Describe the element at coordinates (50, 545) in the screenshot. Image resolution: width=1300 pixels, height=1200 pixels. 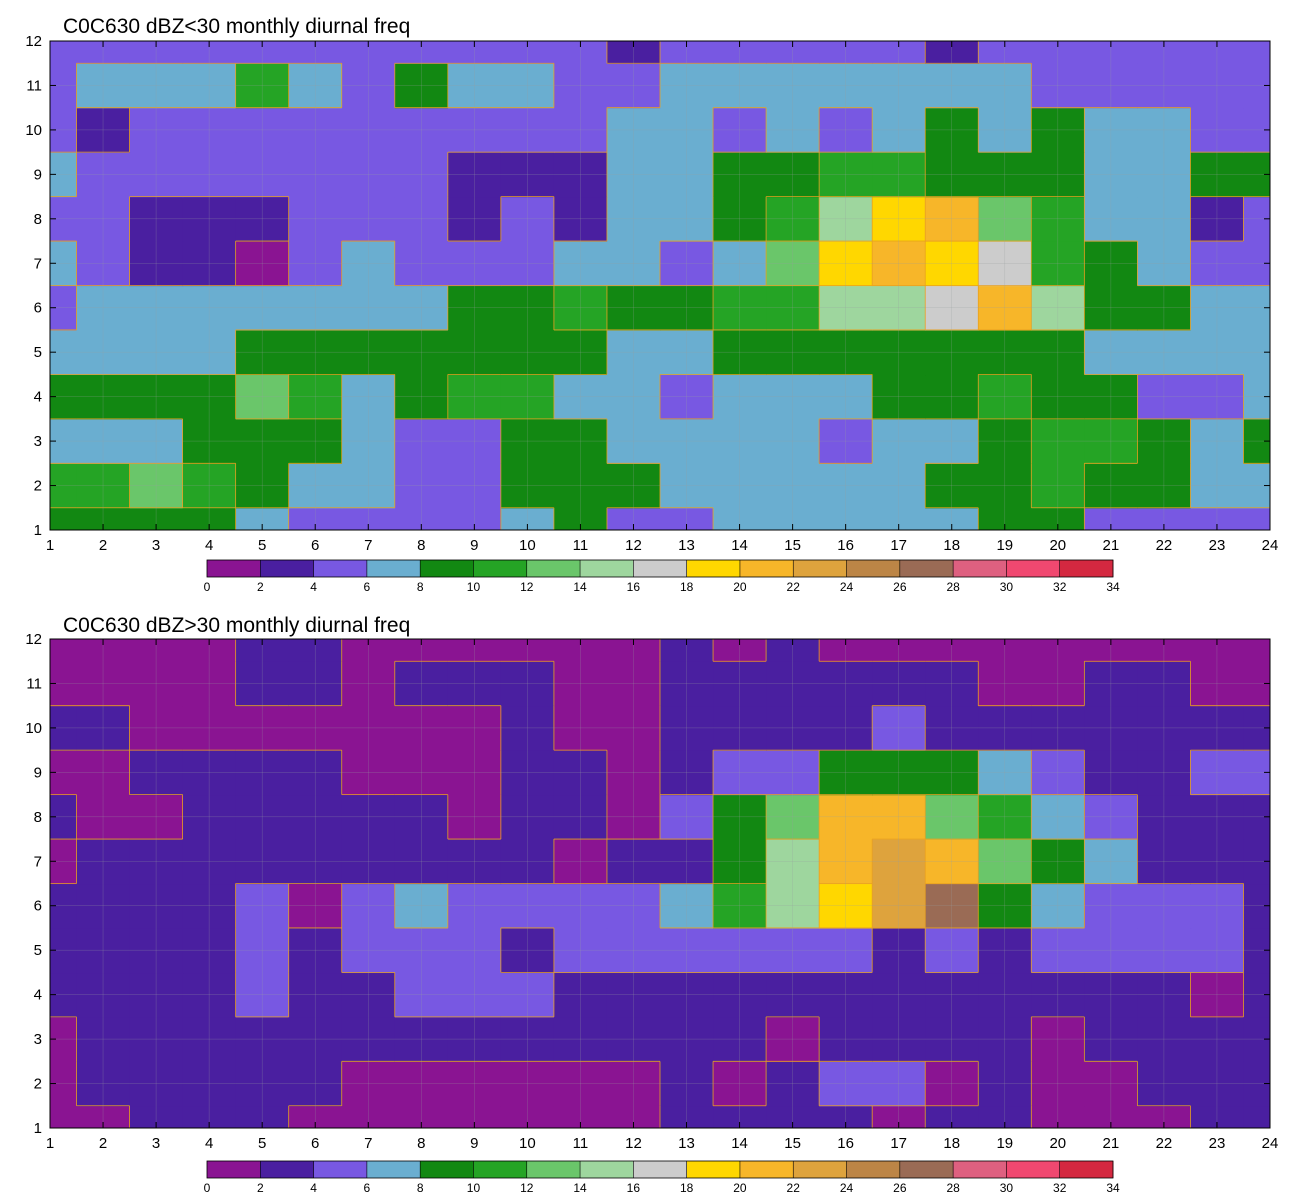
I see `x-tick-label: 1` at that location.